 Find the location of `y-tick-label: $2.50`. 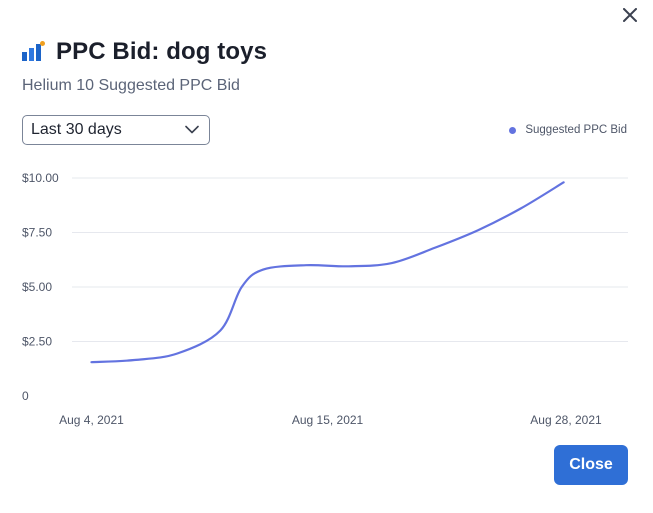

y-tick-label: $2.50 is located at coordinates (37, 342).